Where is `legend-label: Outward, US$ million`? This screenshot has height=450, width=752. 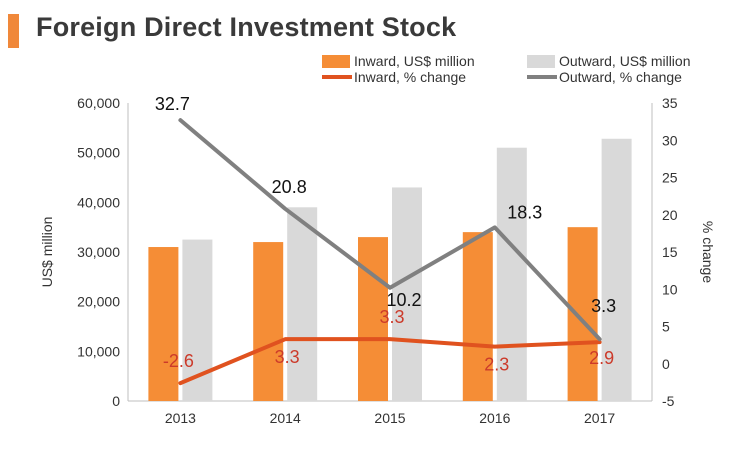
legend-label: Outward, US$ million is located at coordinates (625, 61).